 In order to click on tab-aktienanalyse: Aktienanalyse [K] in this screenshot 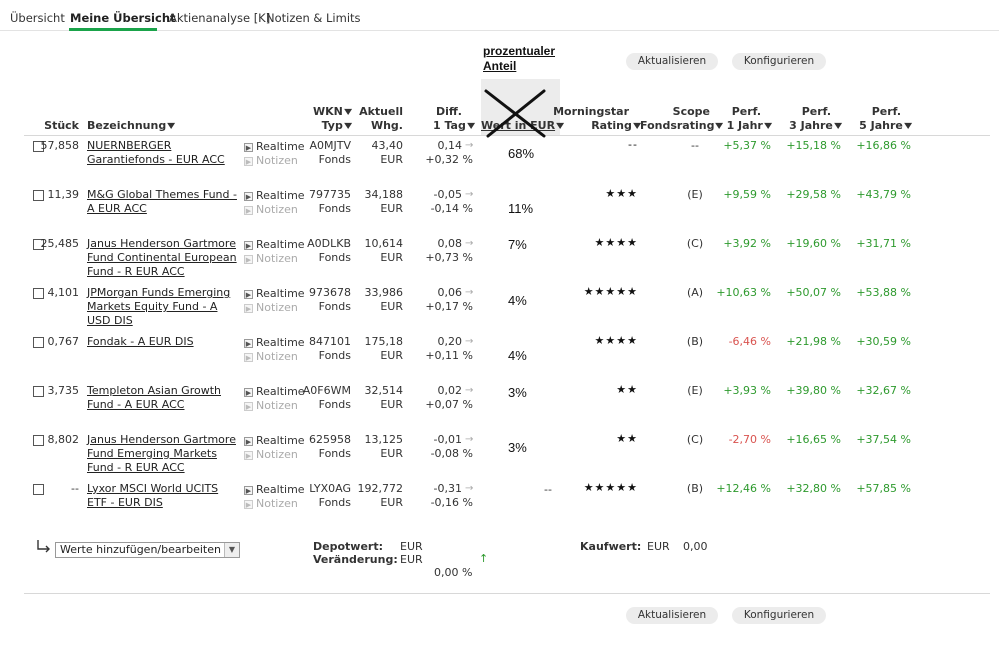, I will do `click(220, 18)`.